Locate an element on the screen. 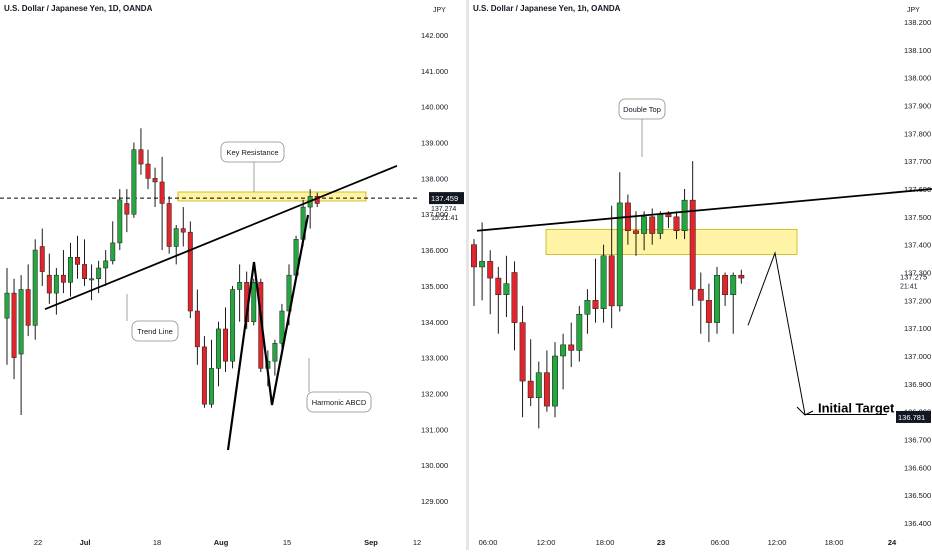 This screenshot has height=555, width=932. key-resistance-zone is located at coordinates (272, 196).